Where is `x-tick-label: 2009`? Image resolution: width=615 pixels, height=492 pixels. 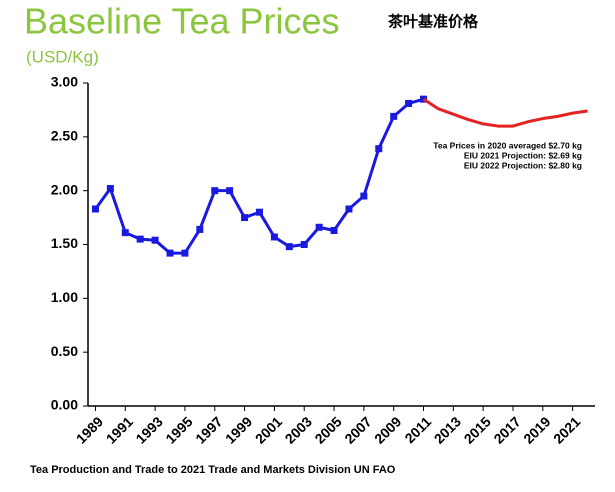 x-tick-label: 2009 is located at coordinates (387, 429).